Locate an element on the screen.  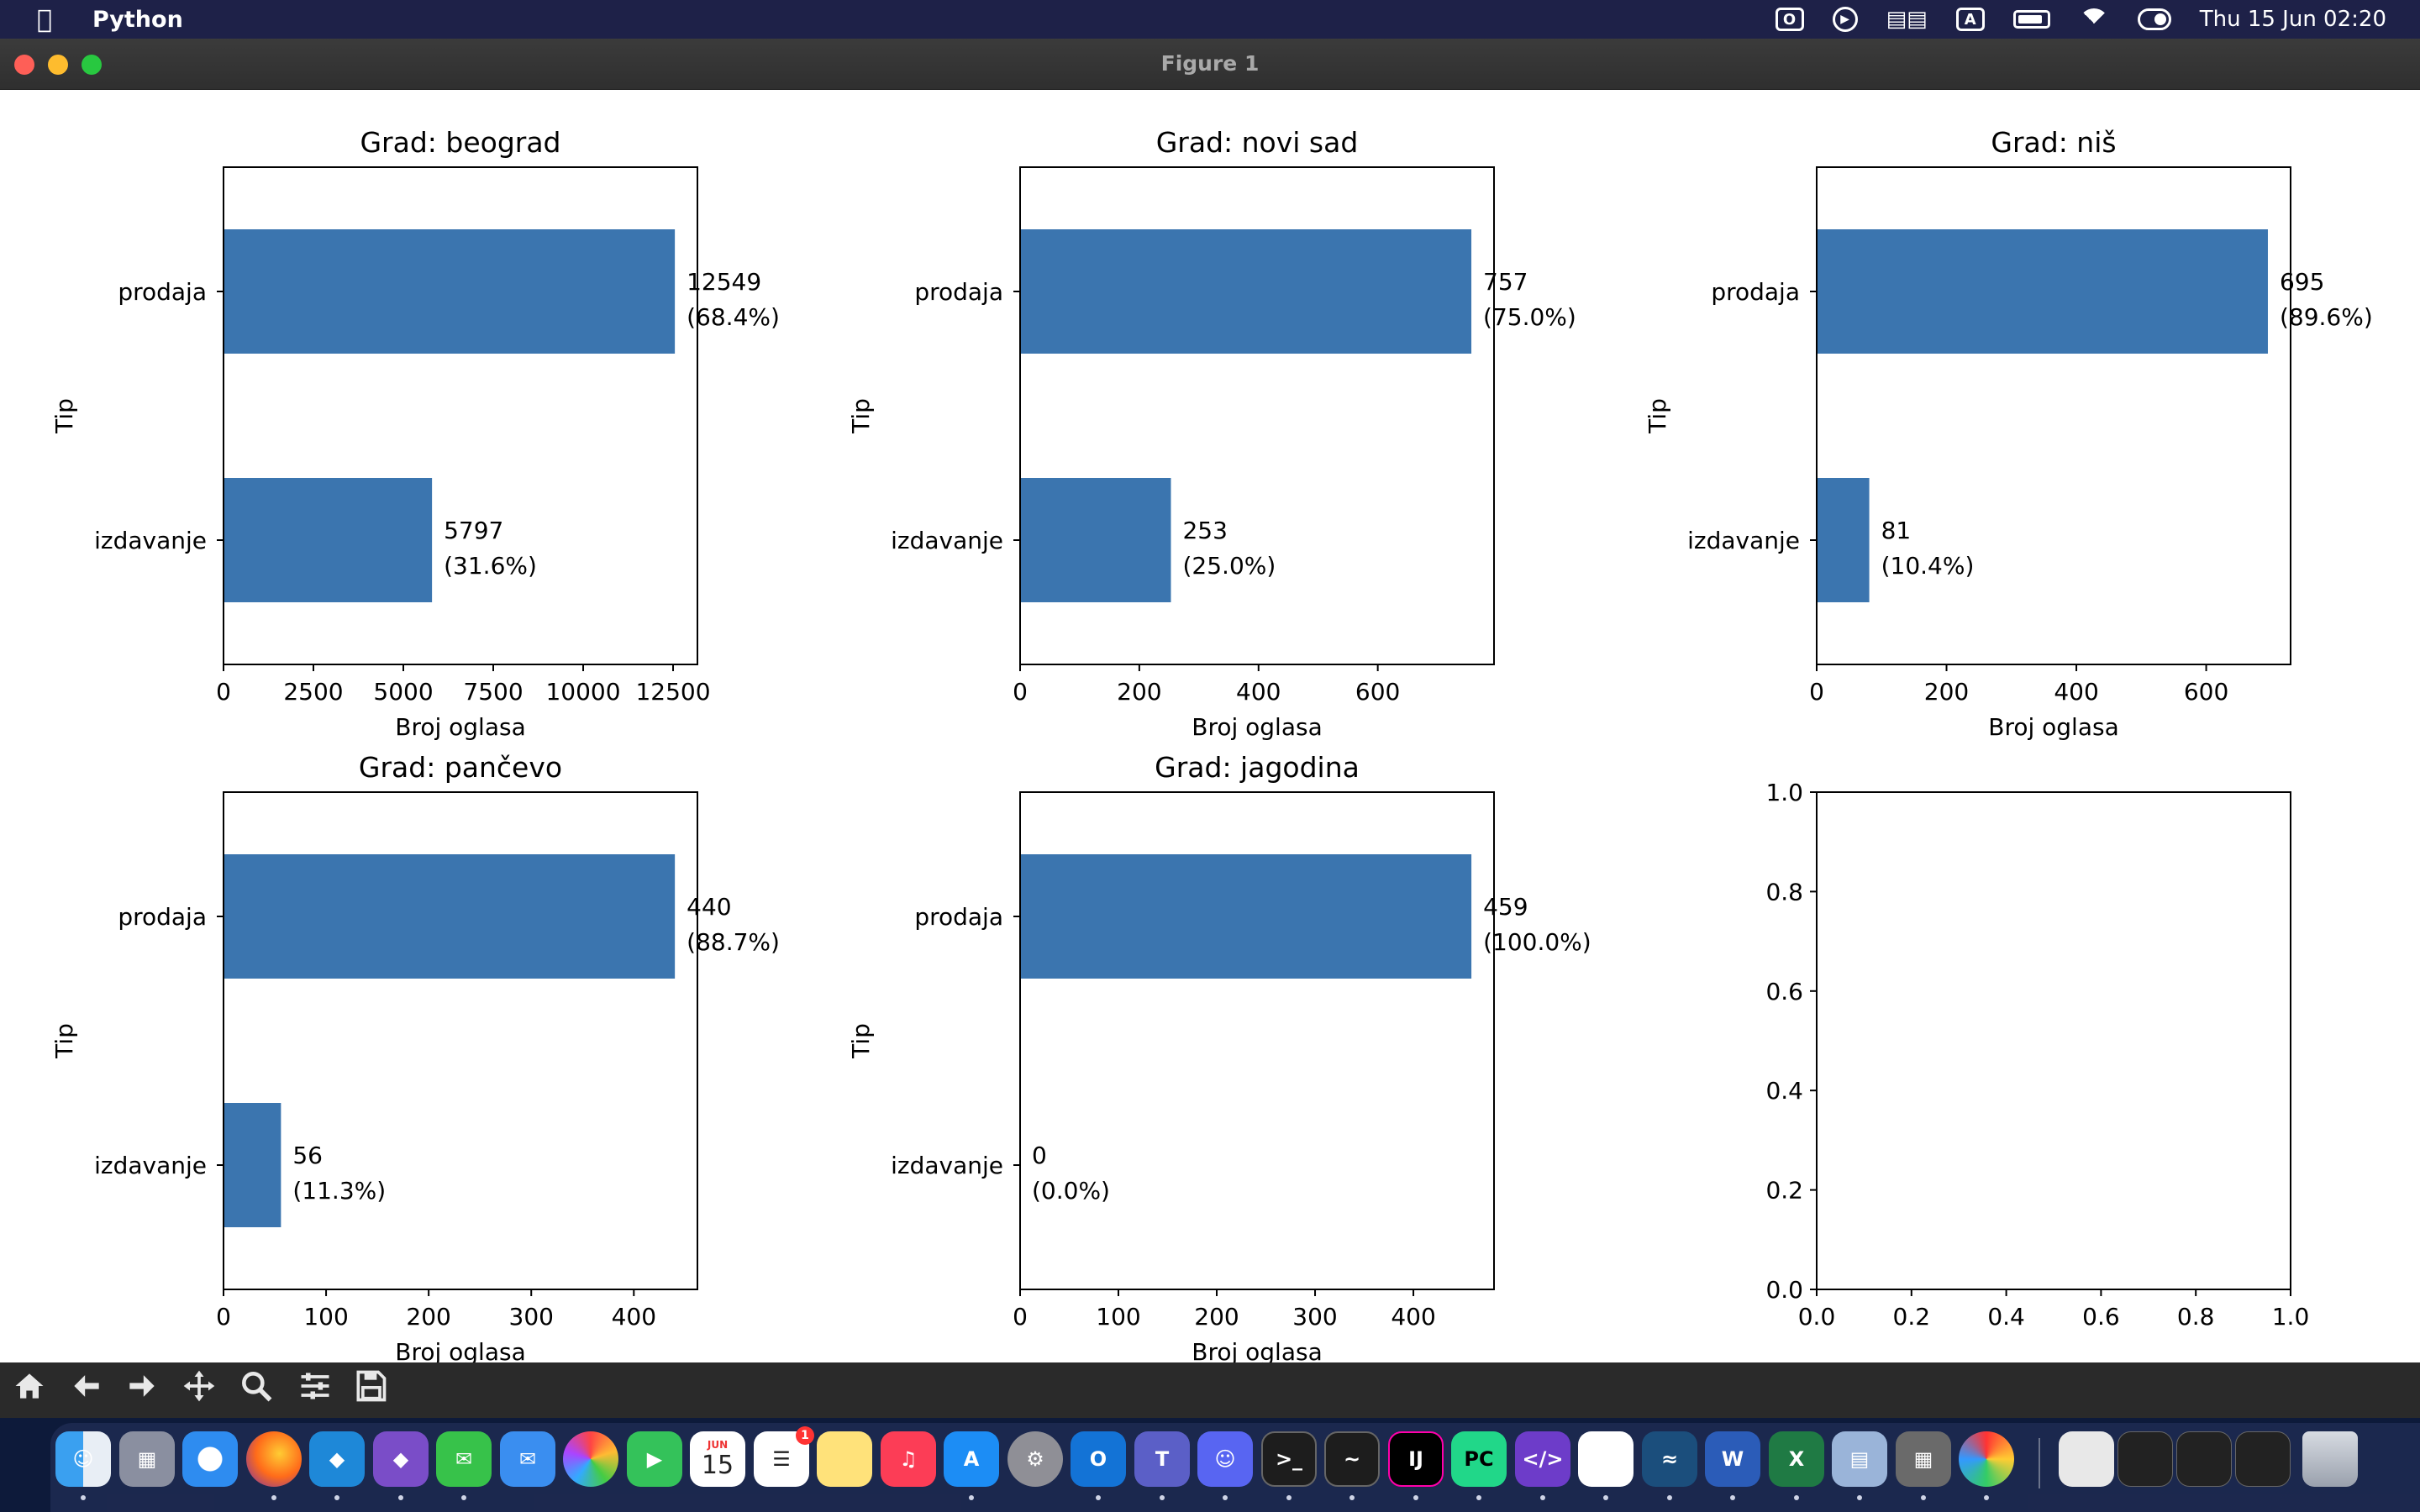
dock-outlook-icon: O is located at coordinates (1098, 1459).